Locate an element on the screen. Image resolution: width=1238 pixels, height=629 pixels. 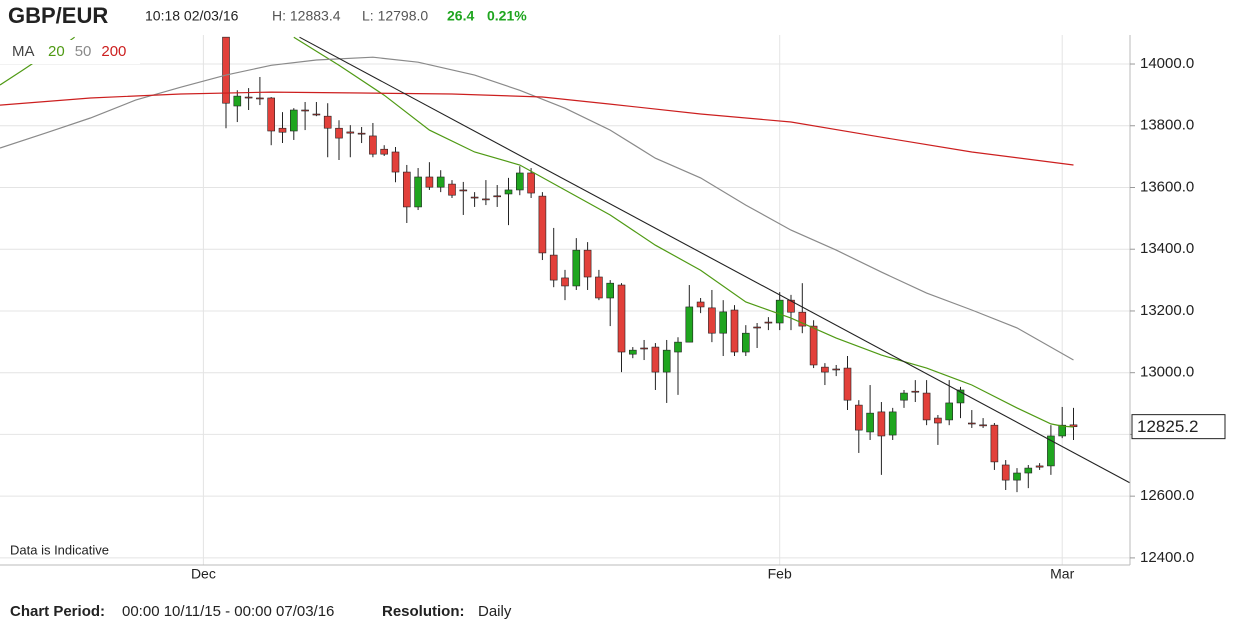
x-tick-label: Mar is located at coordinates (1062, 574).